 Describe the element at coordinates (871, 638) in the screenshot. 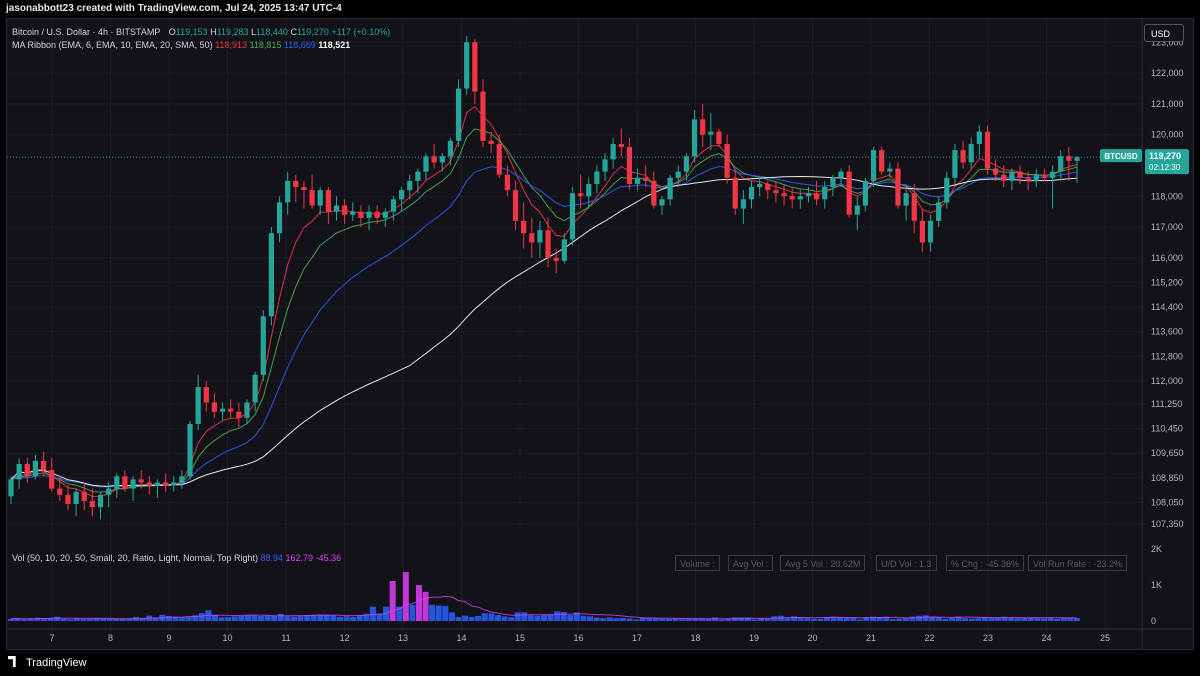

I see `x-tick-label: 21` at that location.